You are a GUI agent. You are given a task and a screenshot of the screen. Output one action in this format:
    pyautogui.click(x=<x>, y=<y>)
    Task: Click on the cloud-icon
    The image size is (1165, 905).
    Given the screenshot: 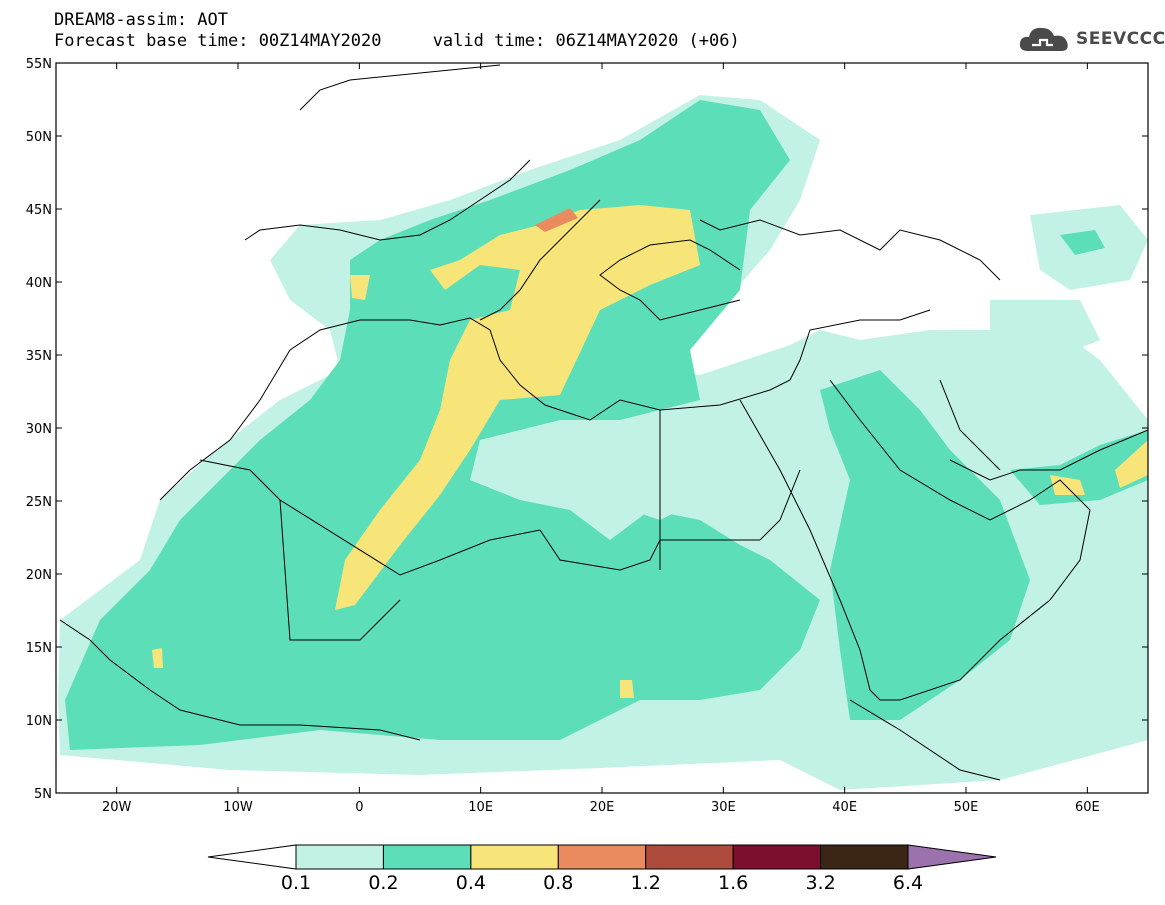 What is the action you would take?
    pyautogui.click(x=1043, y=39)
    